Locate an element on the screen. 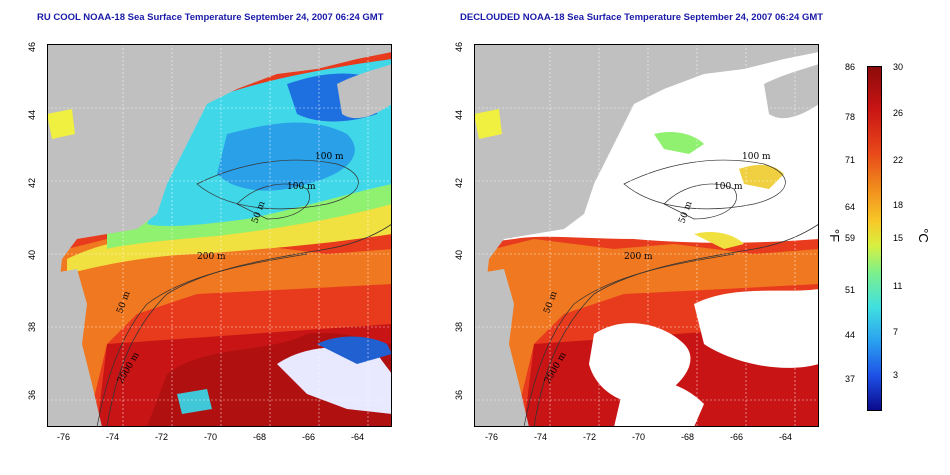  c-tick: 3 is located at coordinates (896, 375).